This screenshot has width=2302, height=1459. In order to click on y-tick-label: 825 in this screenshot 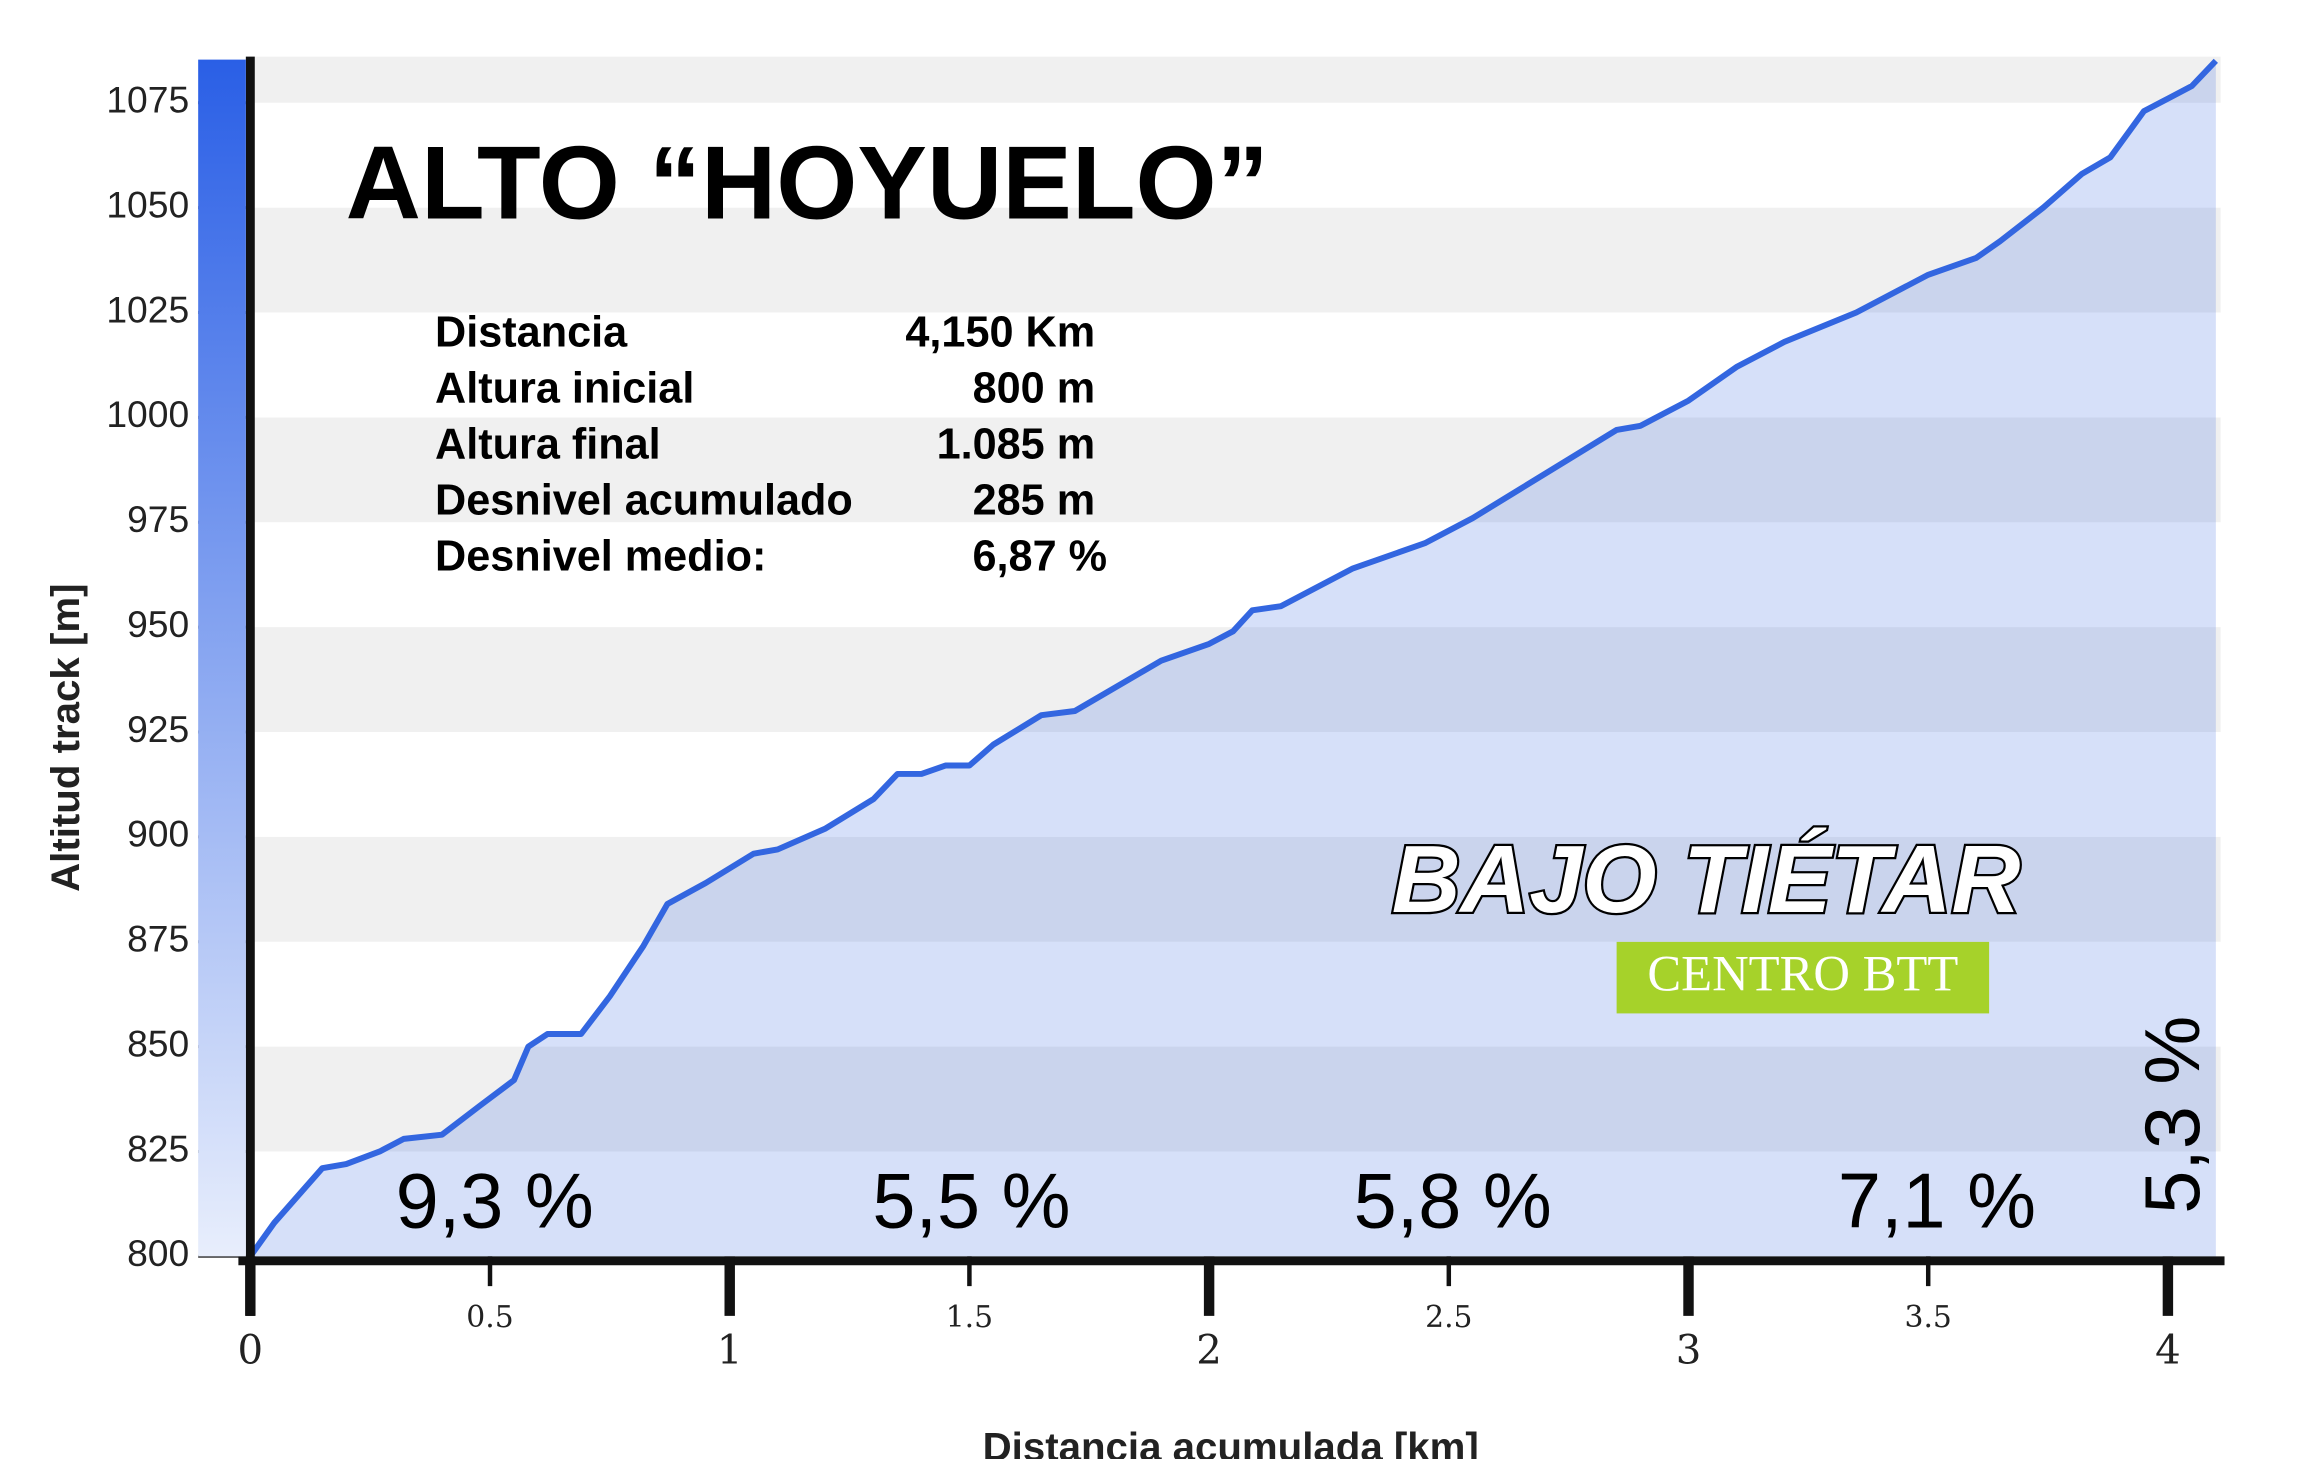, I will do `click(158, 1148)`.